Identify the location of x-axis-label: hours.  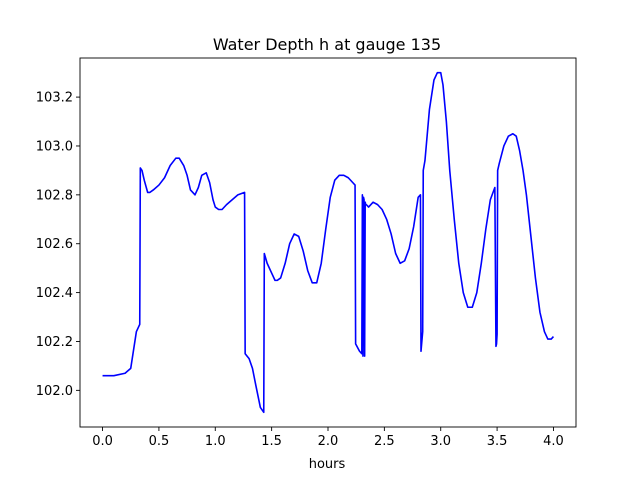
(327, 464).